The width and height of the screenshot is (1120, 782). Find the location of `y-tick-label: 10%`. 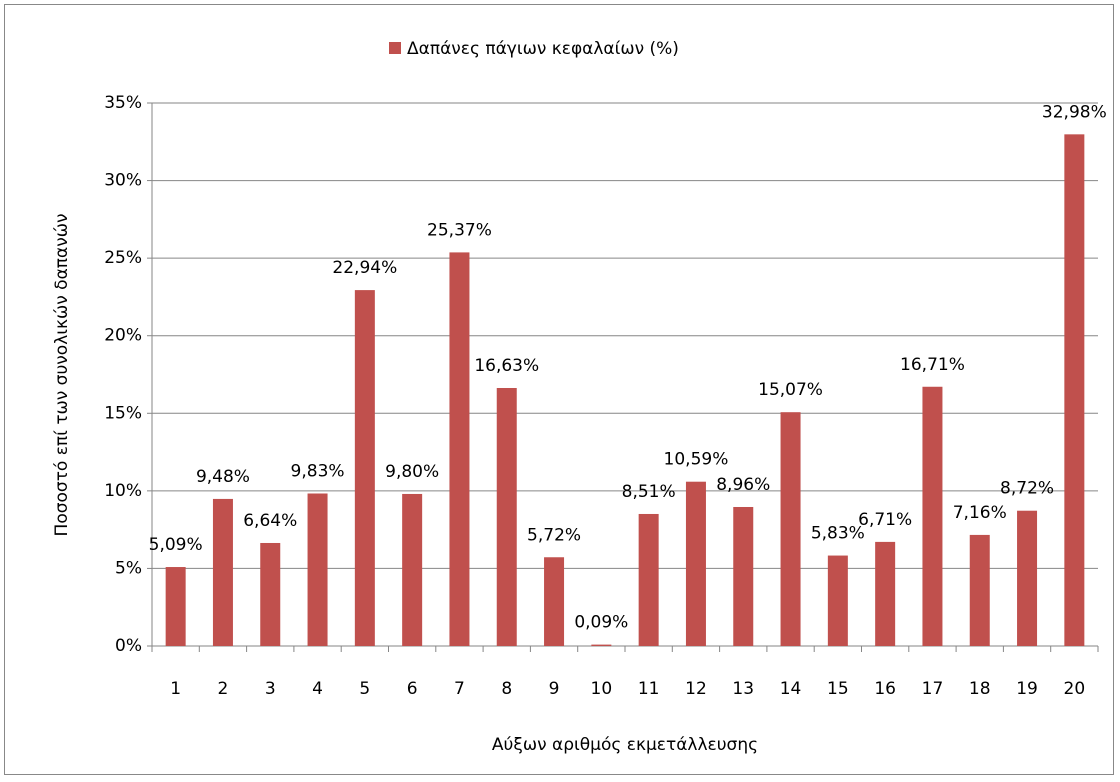

y-tick-label: 10% is located at coordinates (123, 491).